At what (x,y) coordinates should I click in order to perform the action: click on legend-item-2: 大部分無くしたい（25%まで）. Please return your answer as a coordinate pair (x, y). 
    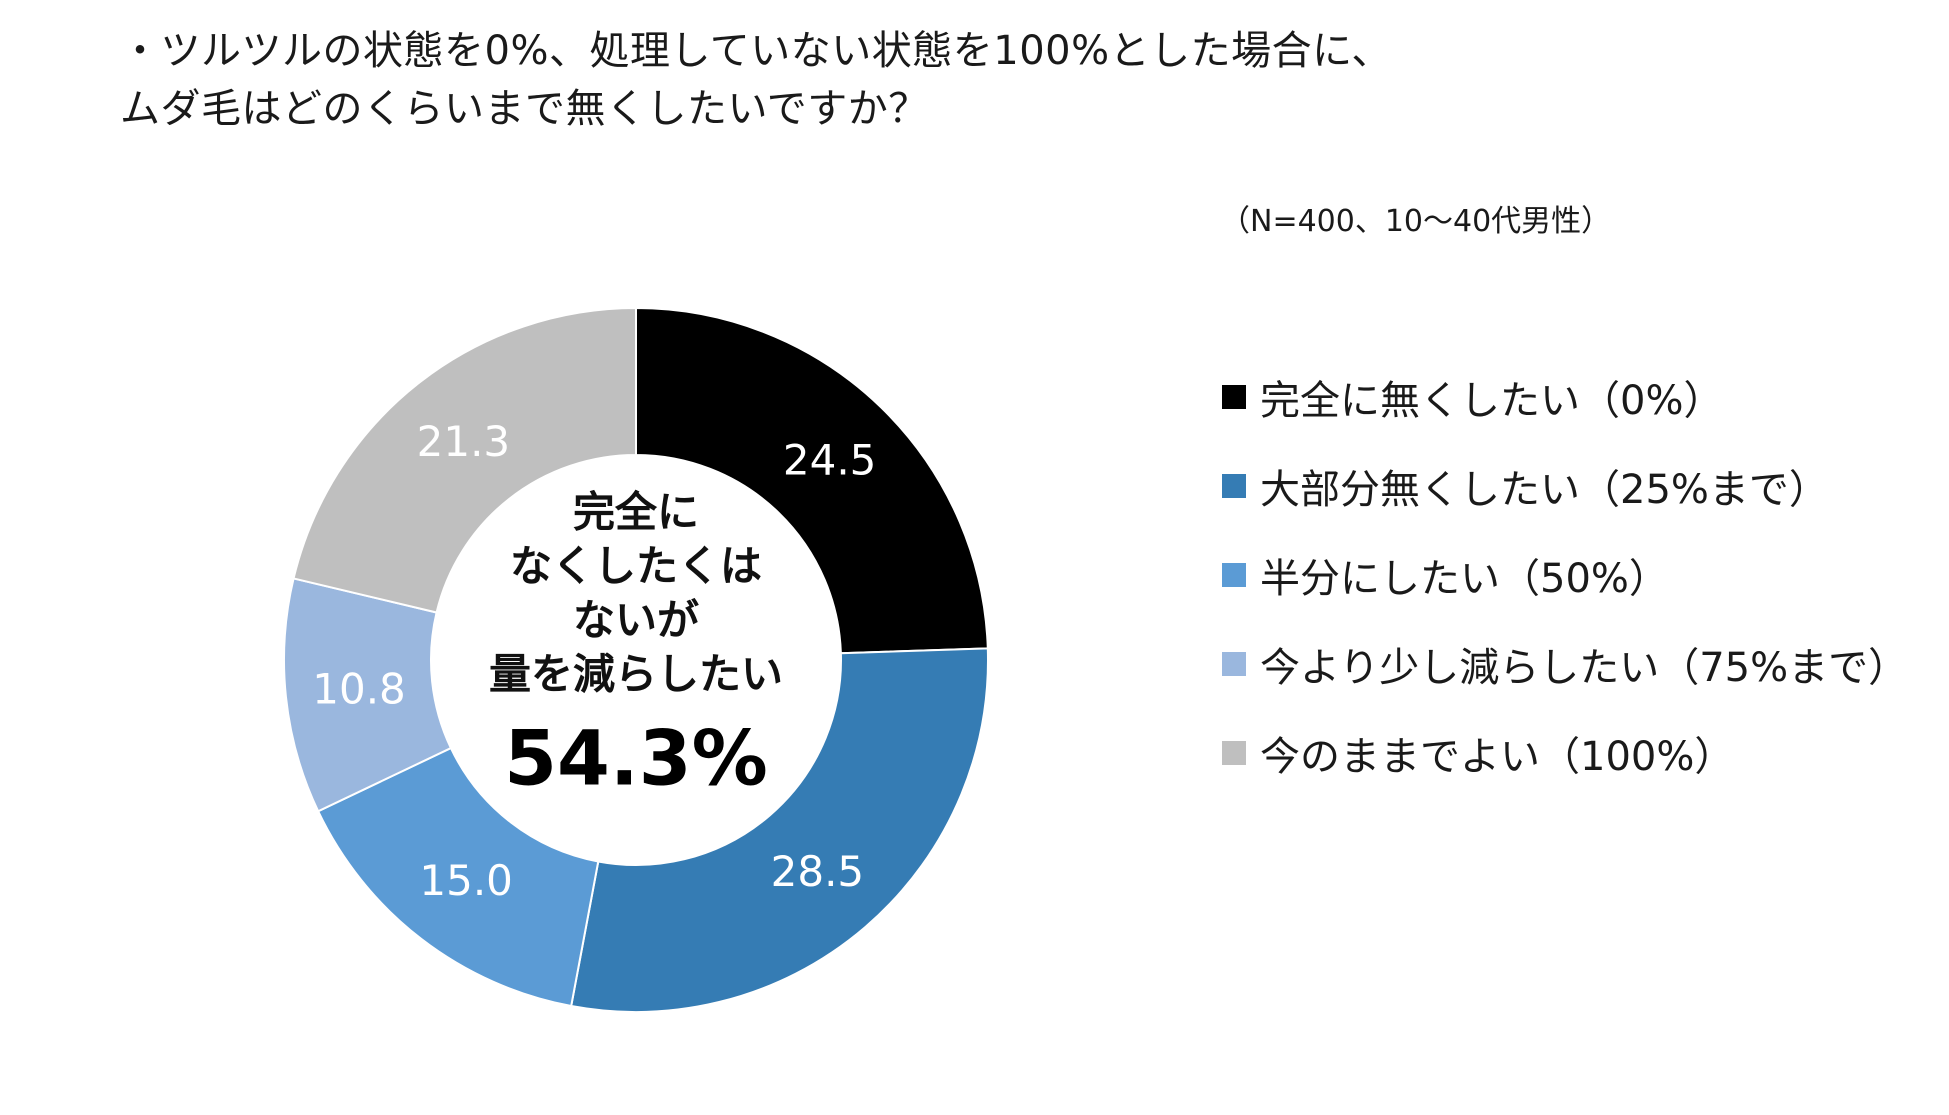
    Looking at the image, I should click on (1565, 485).